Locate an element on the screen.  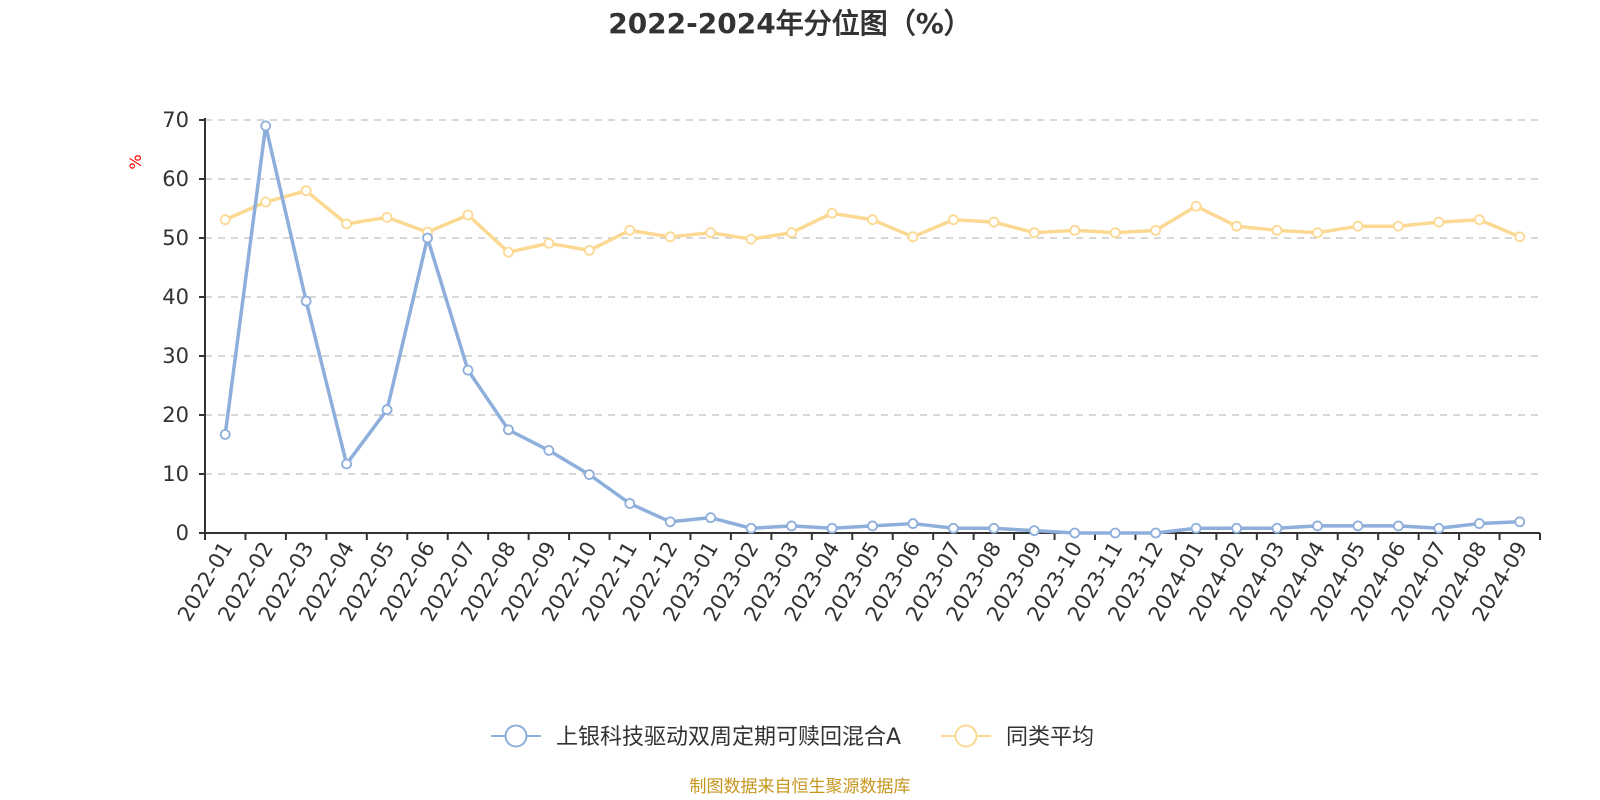
y-tick-label: 20 is located at coordinates (175, 415).